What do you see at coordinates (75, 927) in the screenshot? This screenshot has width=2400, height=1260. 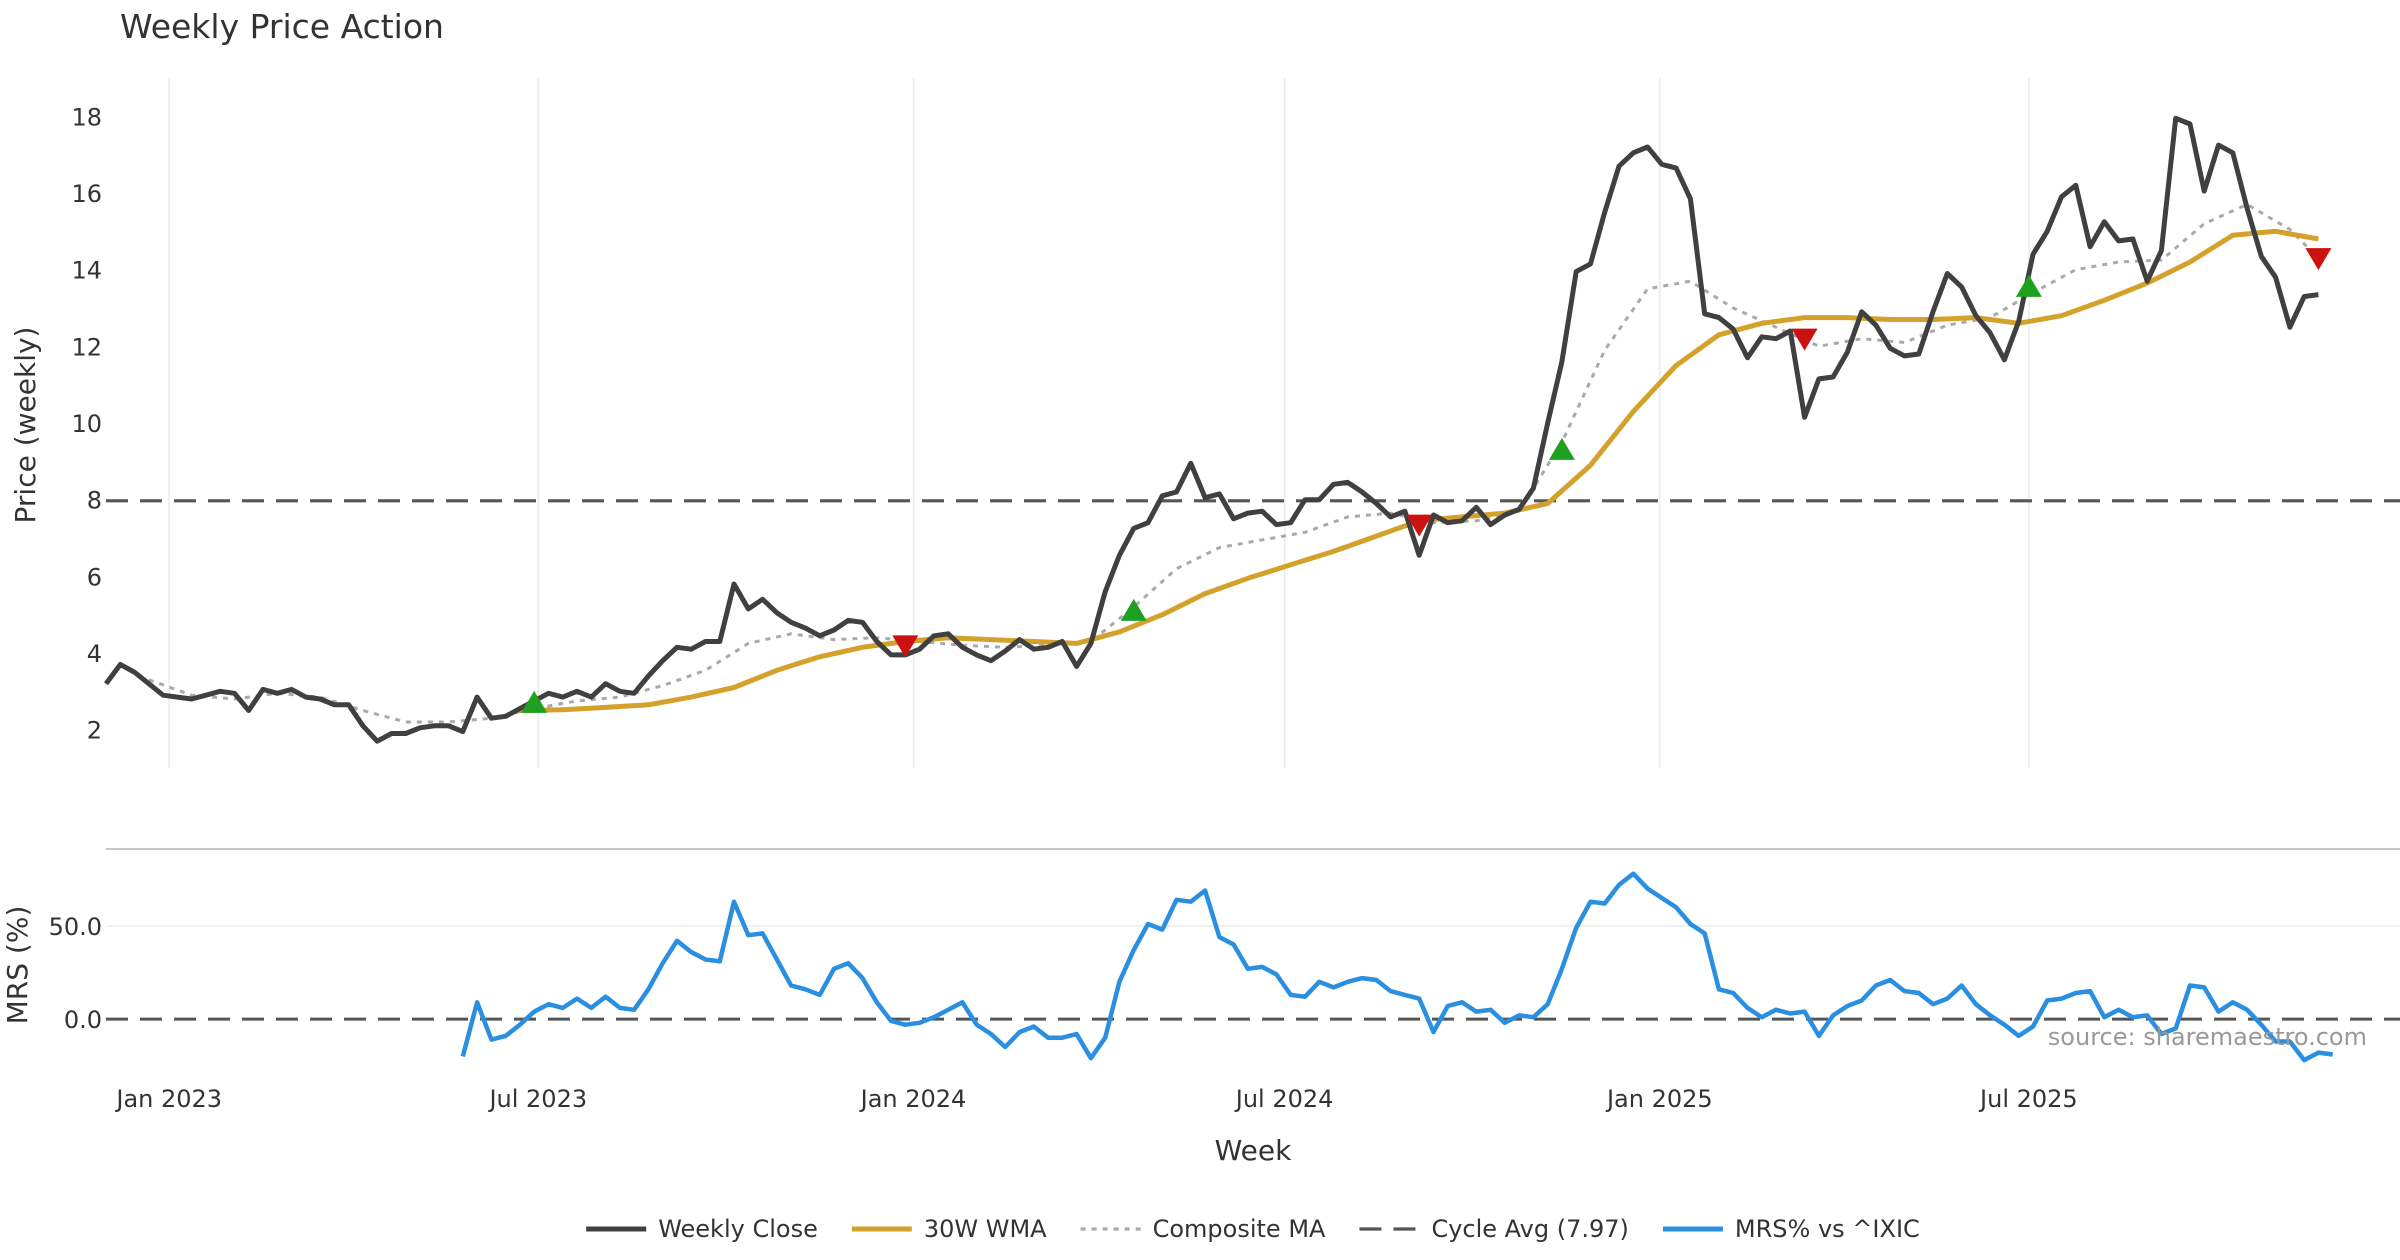 I see `mrs-y-tick-label: 50.0` at bounding box center [75, 927].